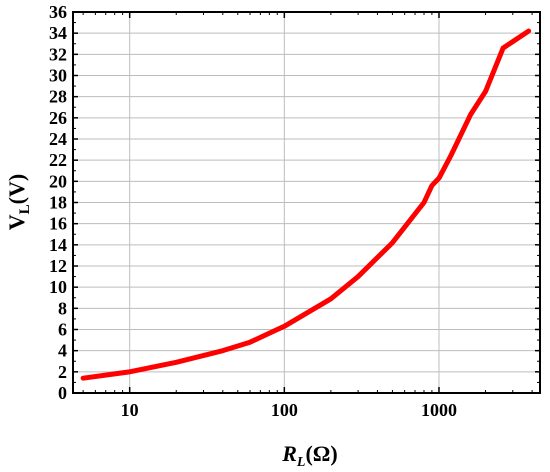 This screenshot has width=550, height=472. I want to click on y-tick-label: 26, so click(58, 118).